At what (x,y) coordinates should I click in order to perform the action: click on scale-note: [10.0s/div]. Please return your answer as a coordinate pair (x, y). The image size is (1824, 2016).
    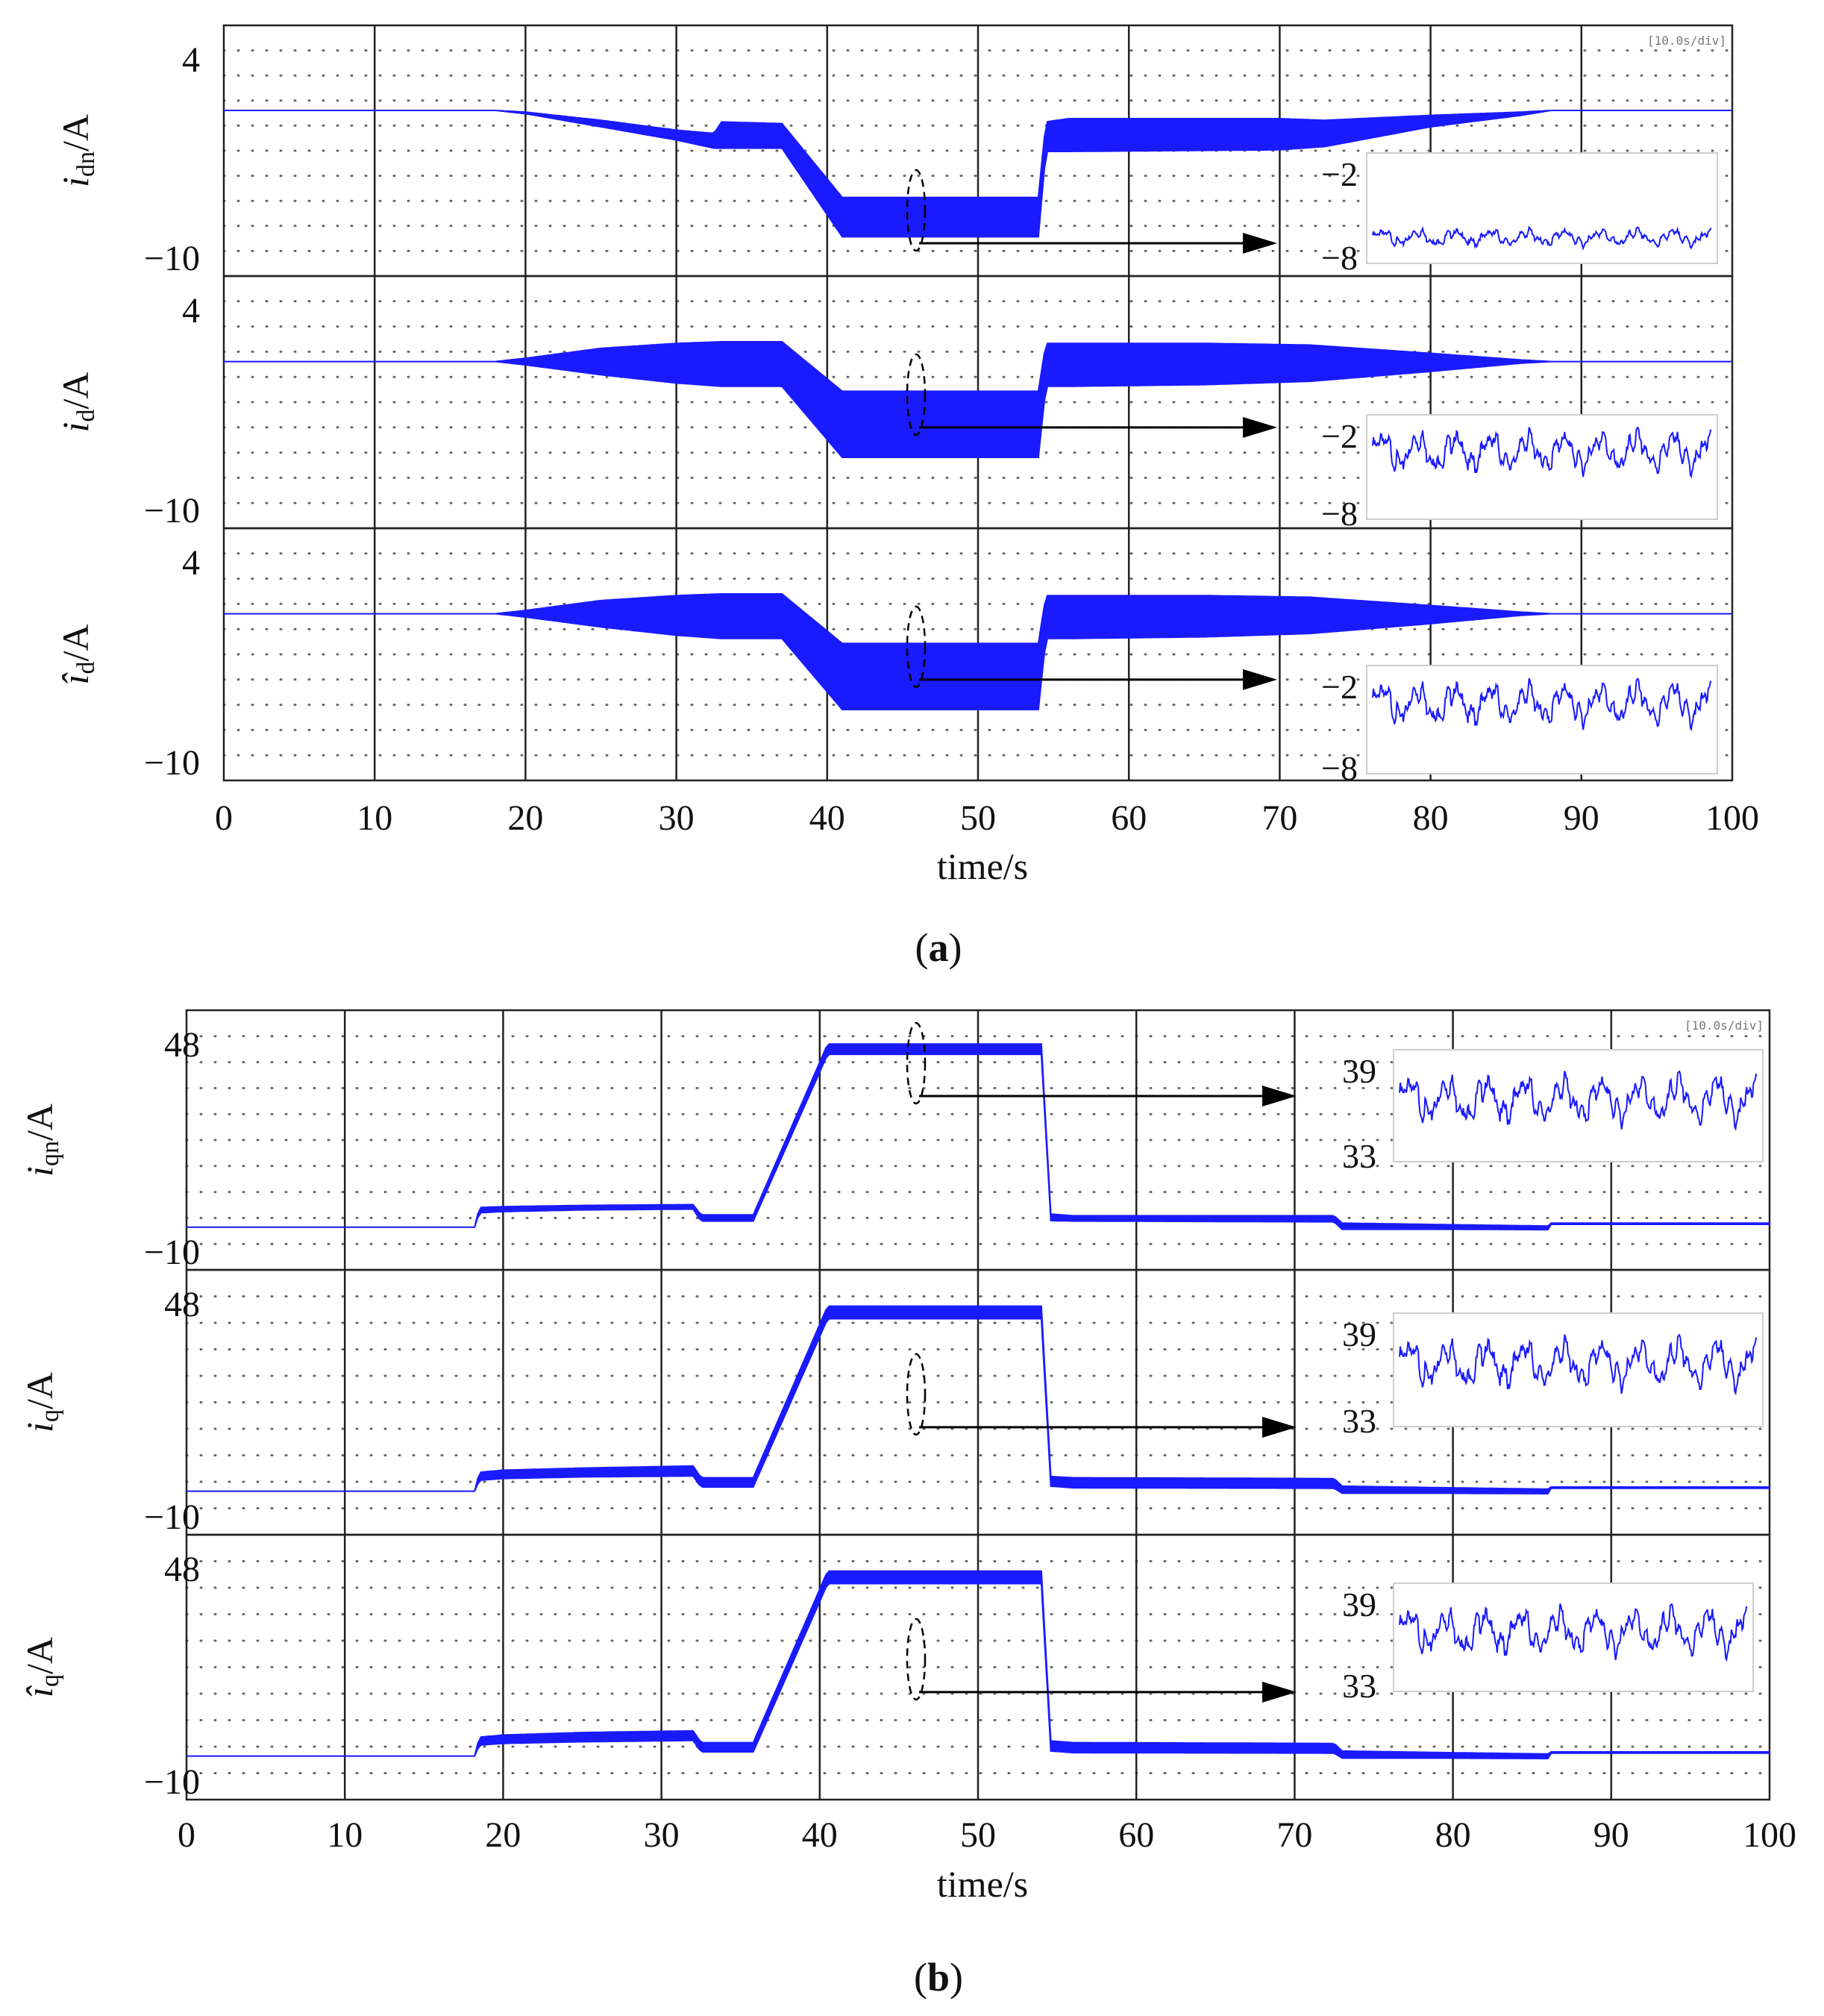
    Looking at the image, I should click on (1724, 1025).